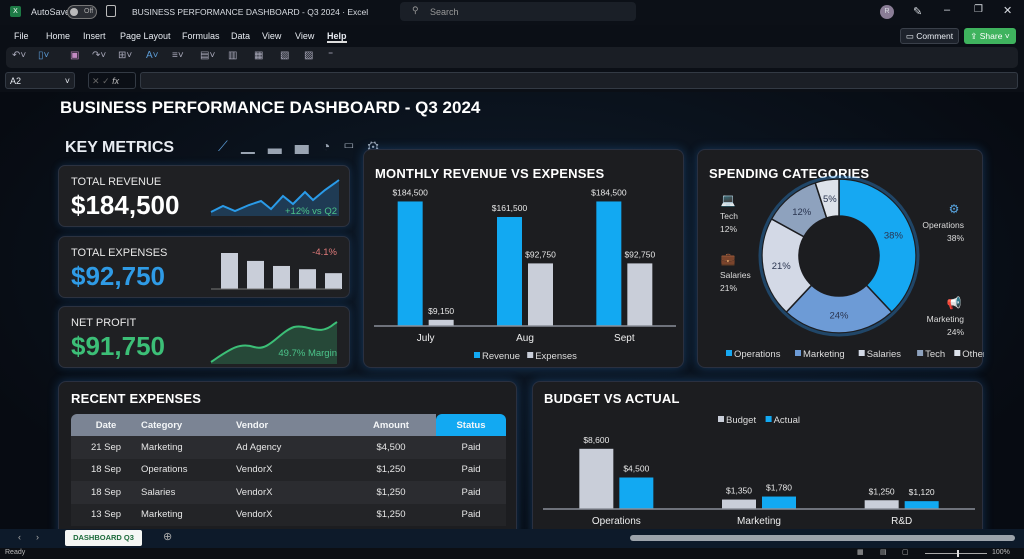  What do you see at coordinates (21, 36) in the screenshot?
I see `menu-file: File` at bounding box center [21, 36].